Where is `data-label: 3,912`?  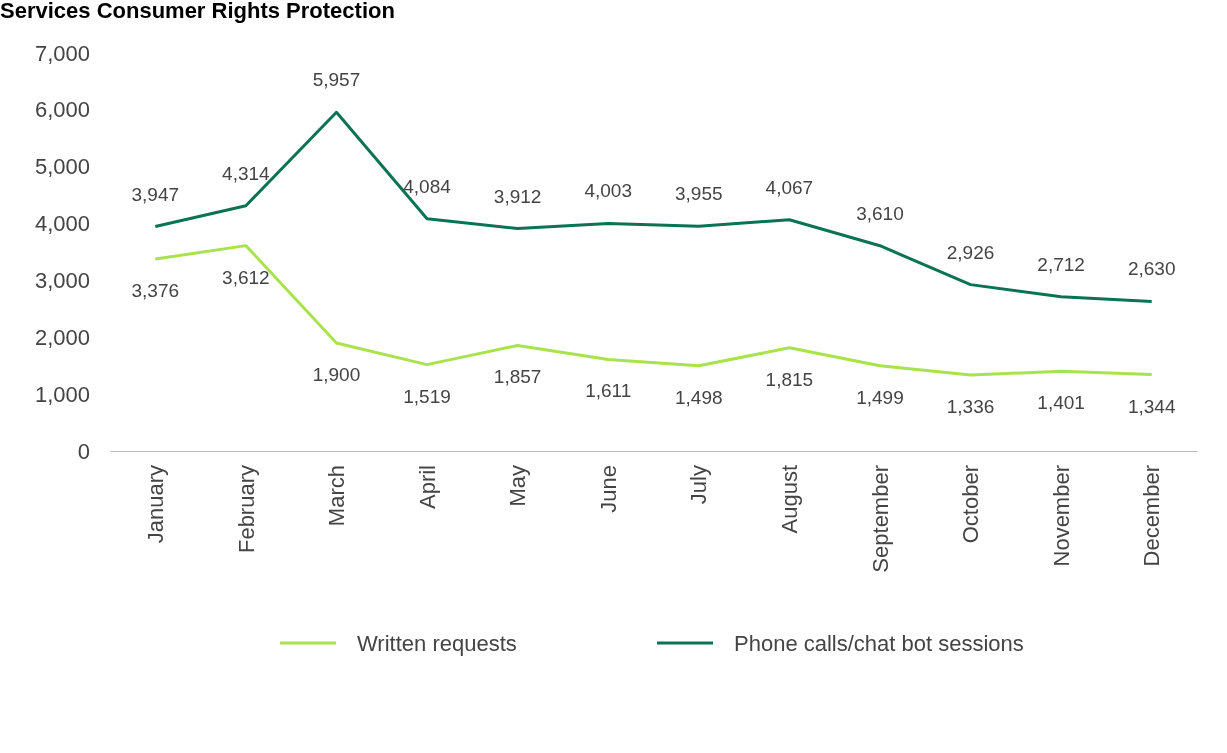
data-label: 3,912 is located at coordinates (517, 196).